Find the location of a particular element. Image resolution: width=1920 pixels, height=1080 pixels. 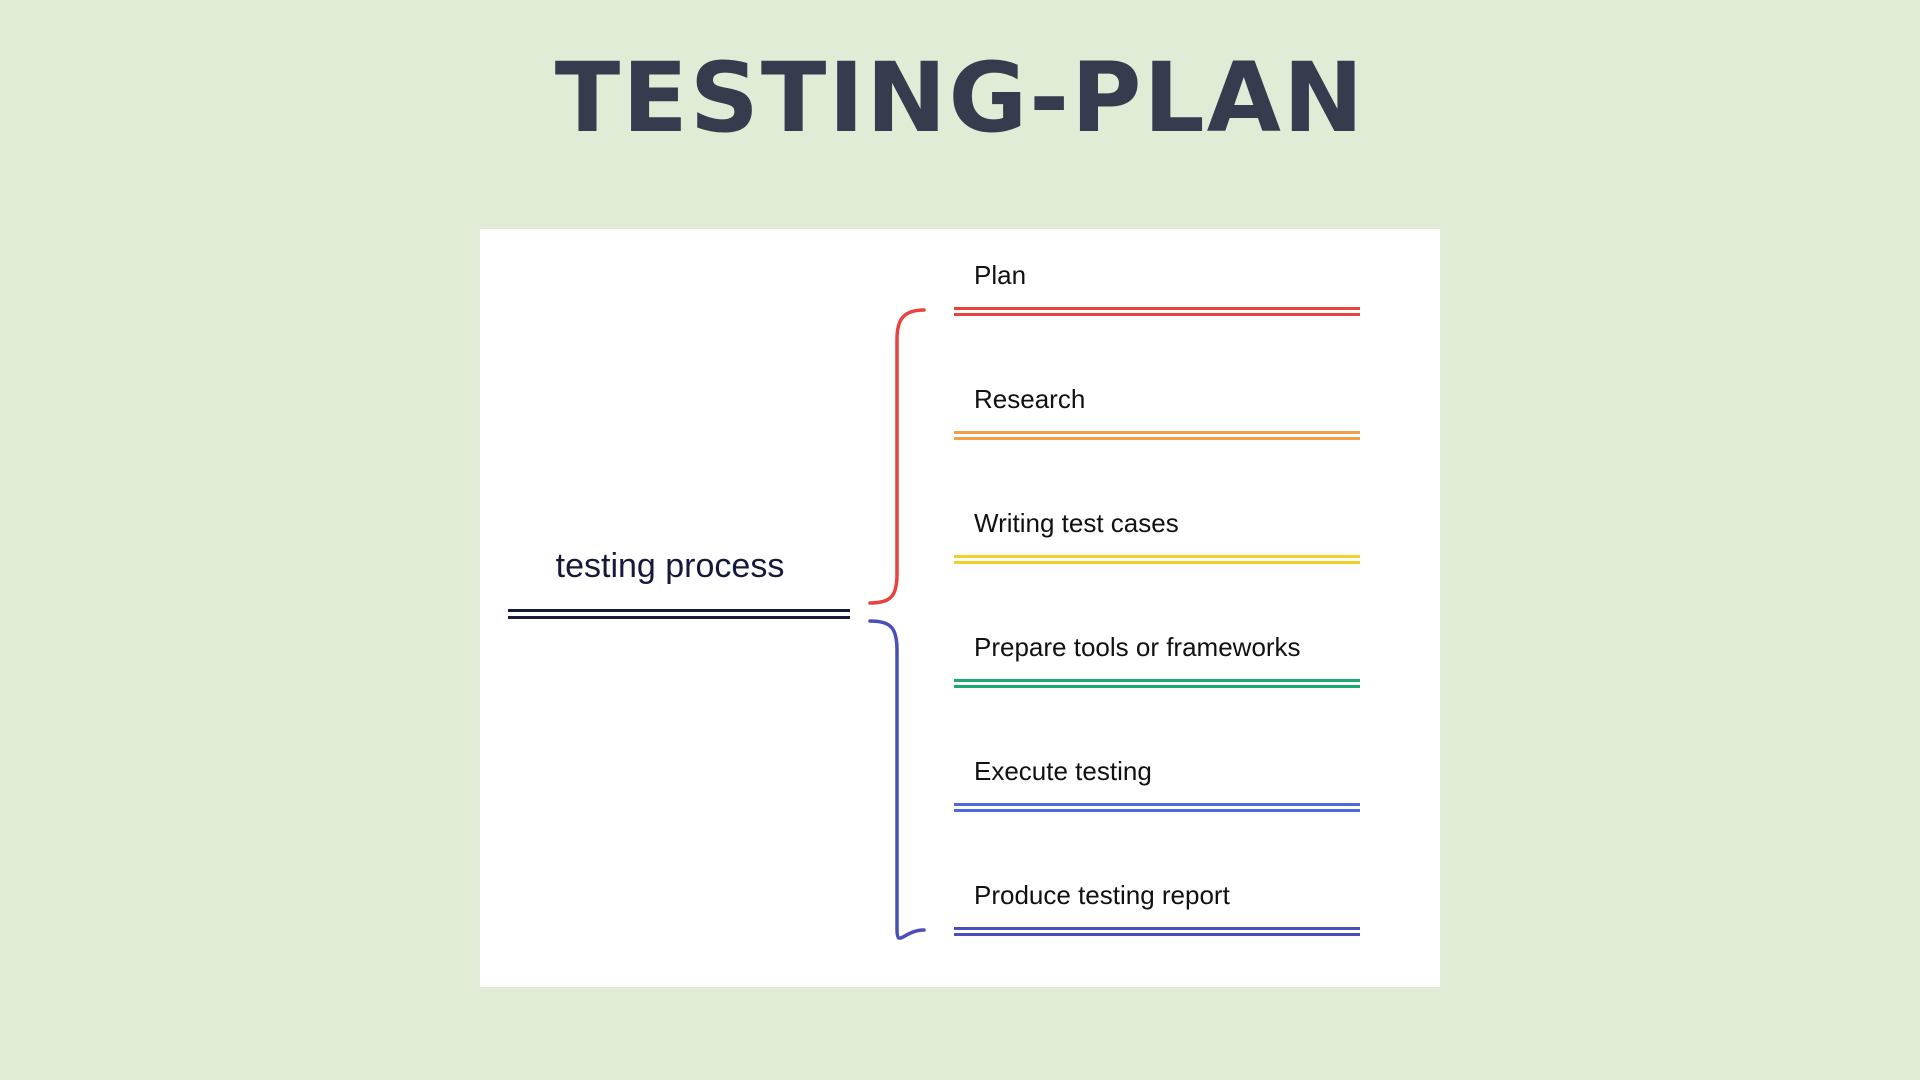

branch-label: Prepare tools or frameworks is located at coordinates (1137, 647).